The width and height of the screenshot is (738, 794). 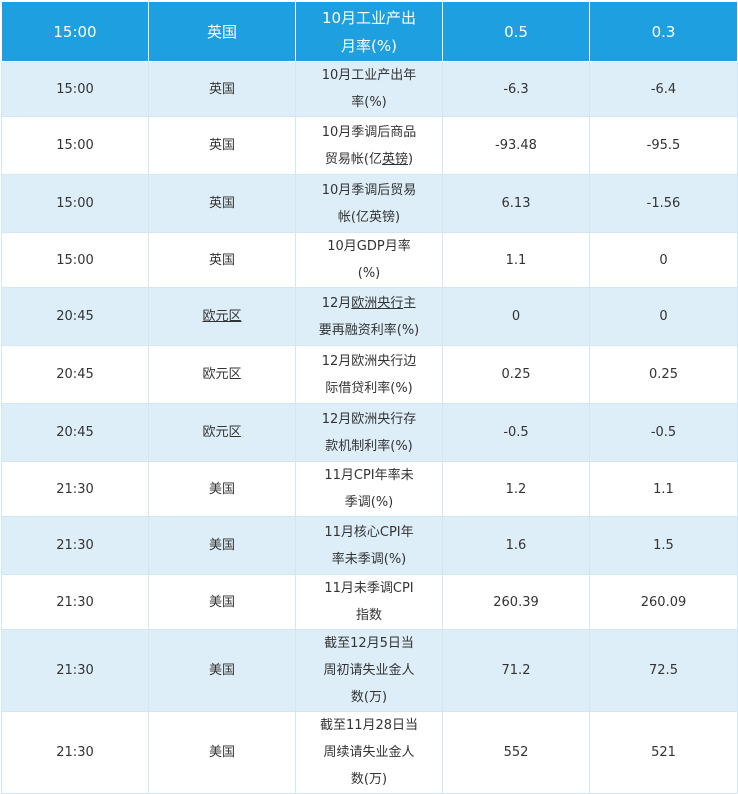 What do you see at coordinates (75, 31) in the screenshot?
I see `header-time: 15:00` at bounding box center [75, 31].